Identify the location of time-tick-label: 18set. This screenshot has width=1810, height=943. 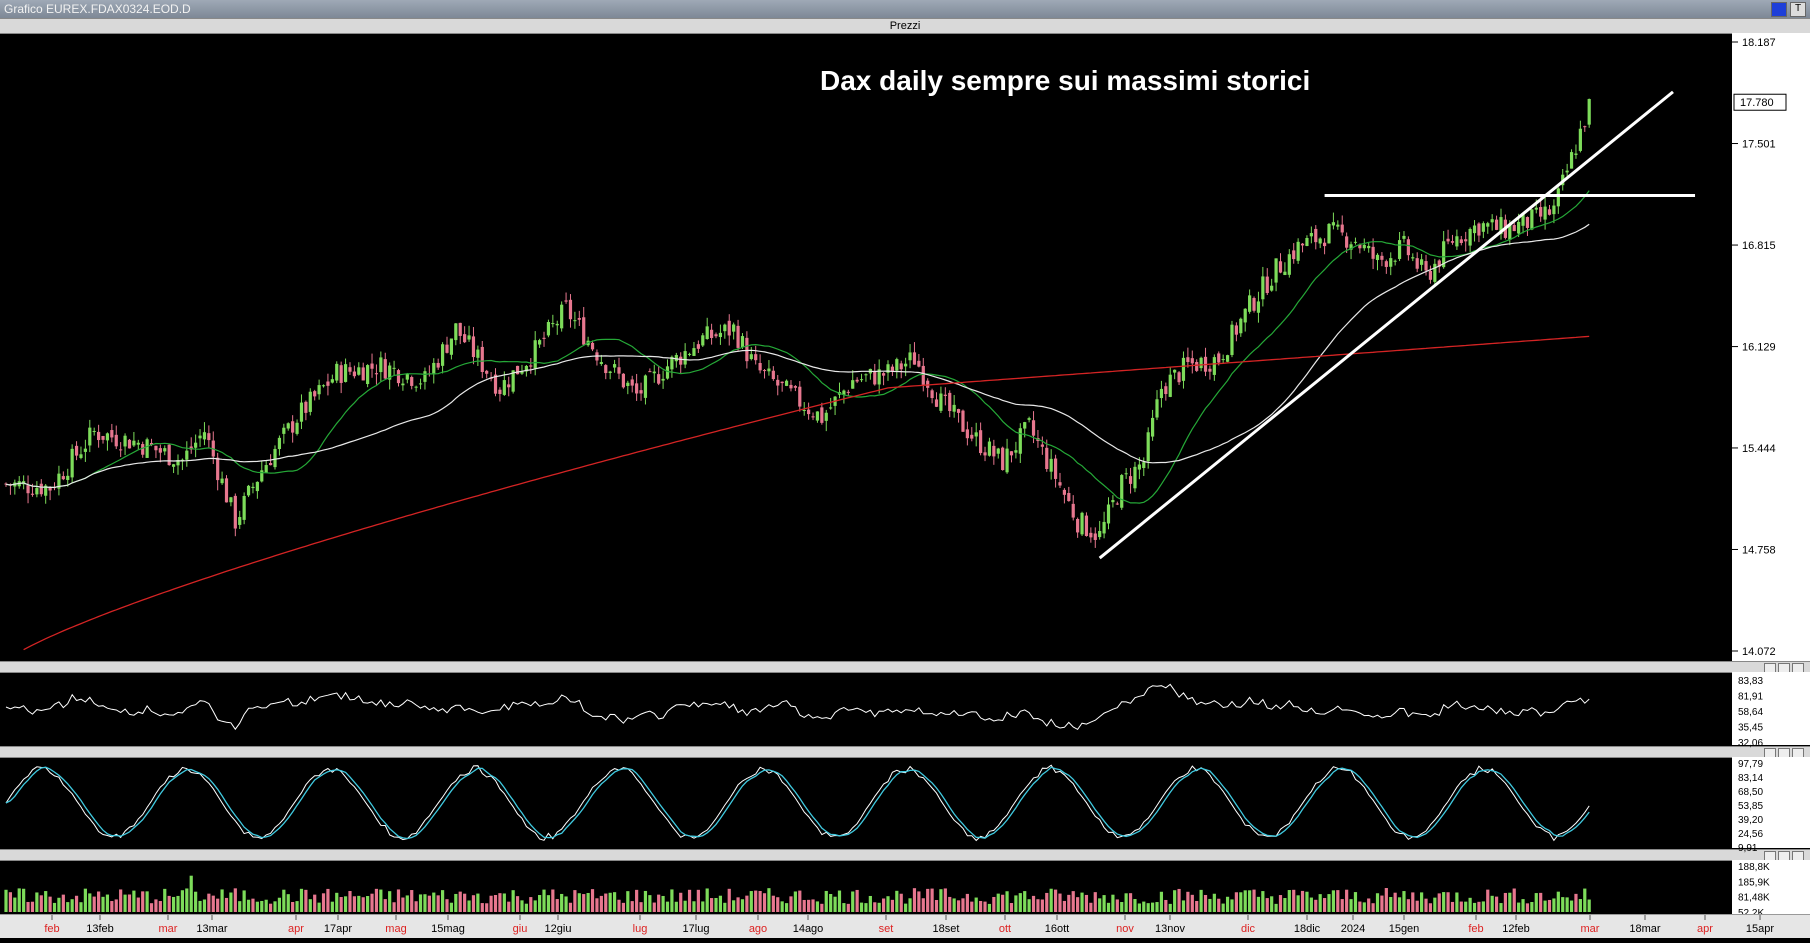
(946, 929).